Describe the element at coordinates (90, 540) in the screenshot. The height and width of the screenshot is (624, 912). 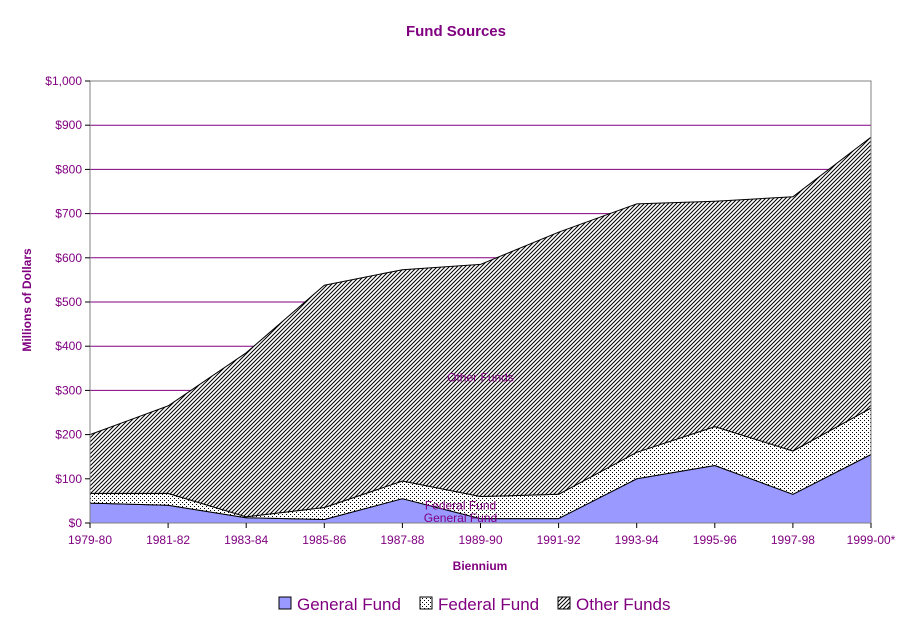
I see `x-tick-label: 1979-80` at that location.